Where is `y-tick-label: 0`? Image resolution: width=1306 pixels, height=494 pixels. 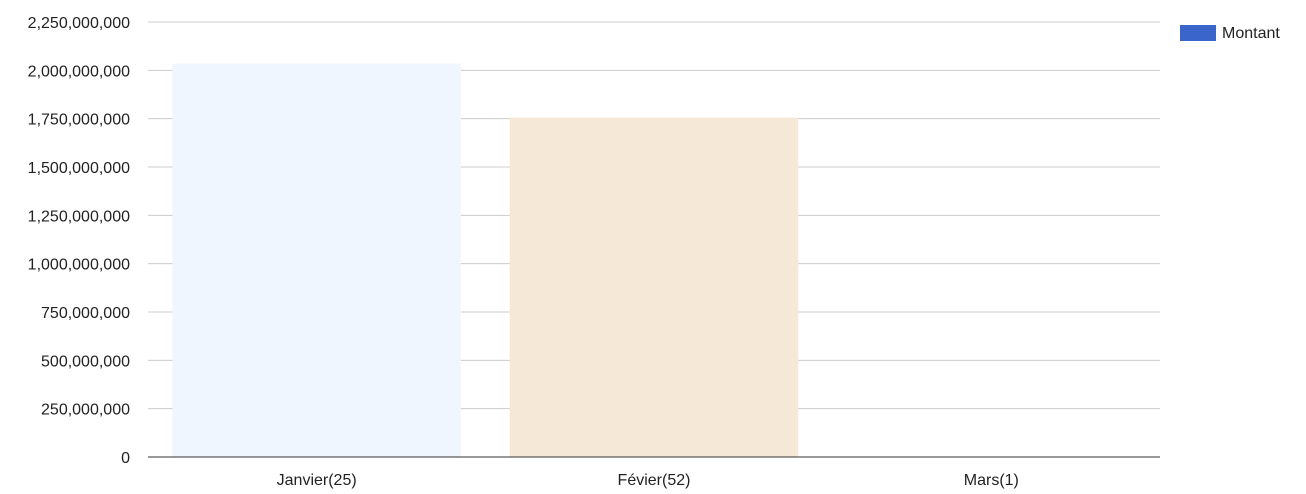 y-tick-label: 0 is located at coordinates (125, 458).